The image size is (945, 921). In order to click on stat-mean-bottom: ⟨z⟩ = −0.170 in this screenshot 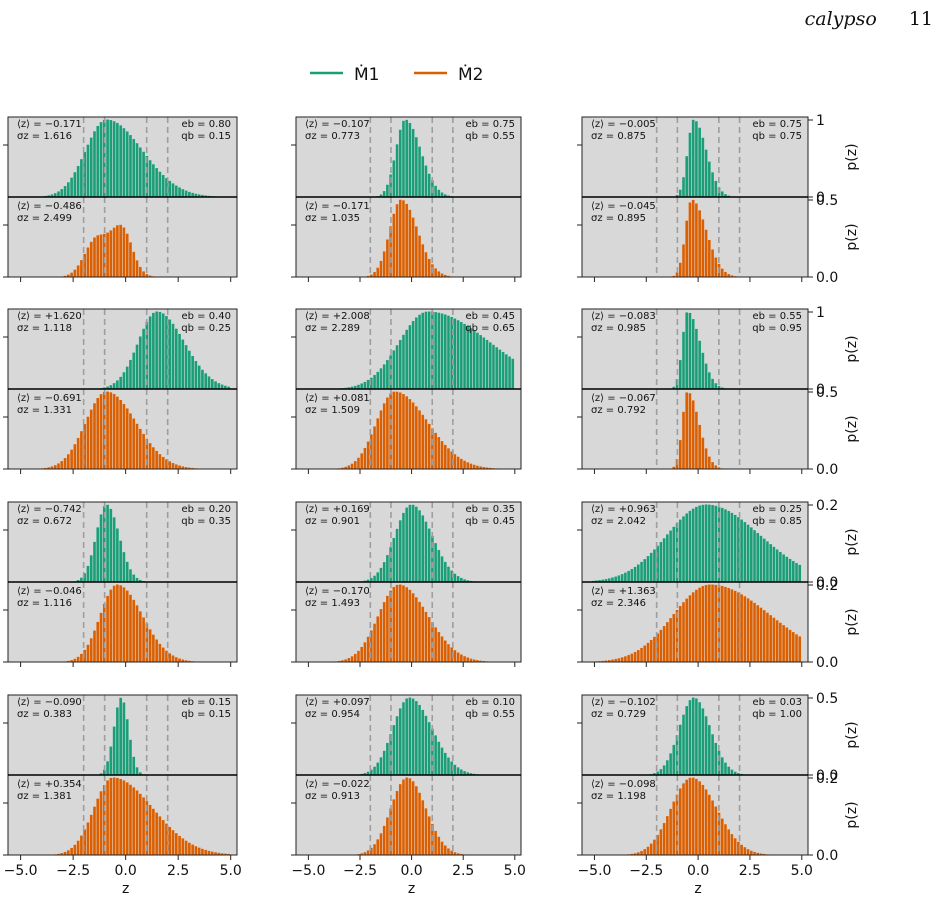, I will do `click(337, 591)`.